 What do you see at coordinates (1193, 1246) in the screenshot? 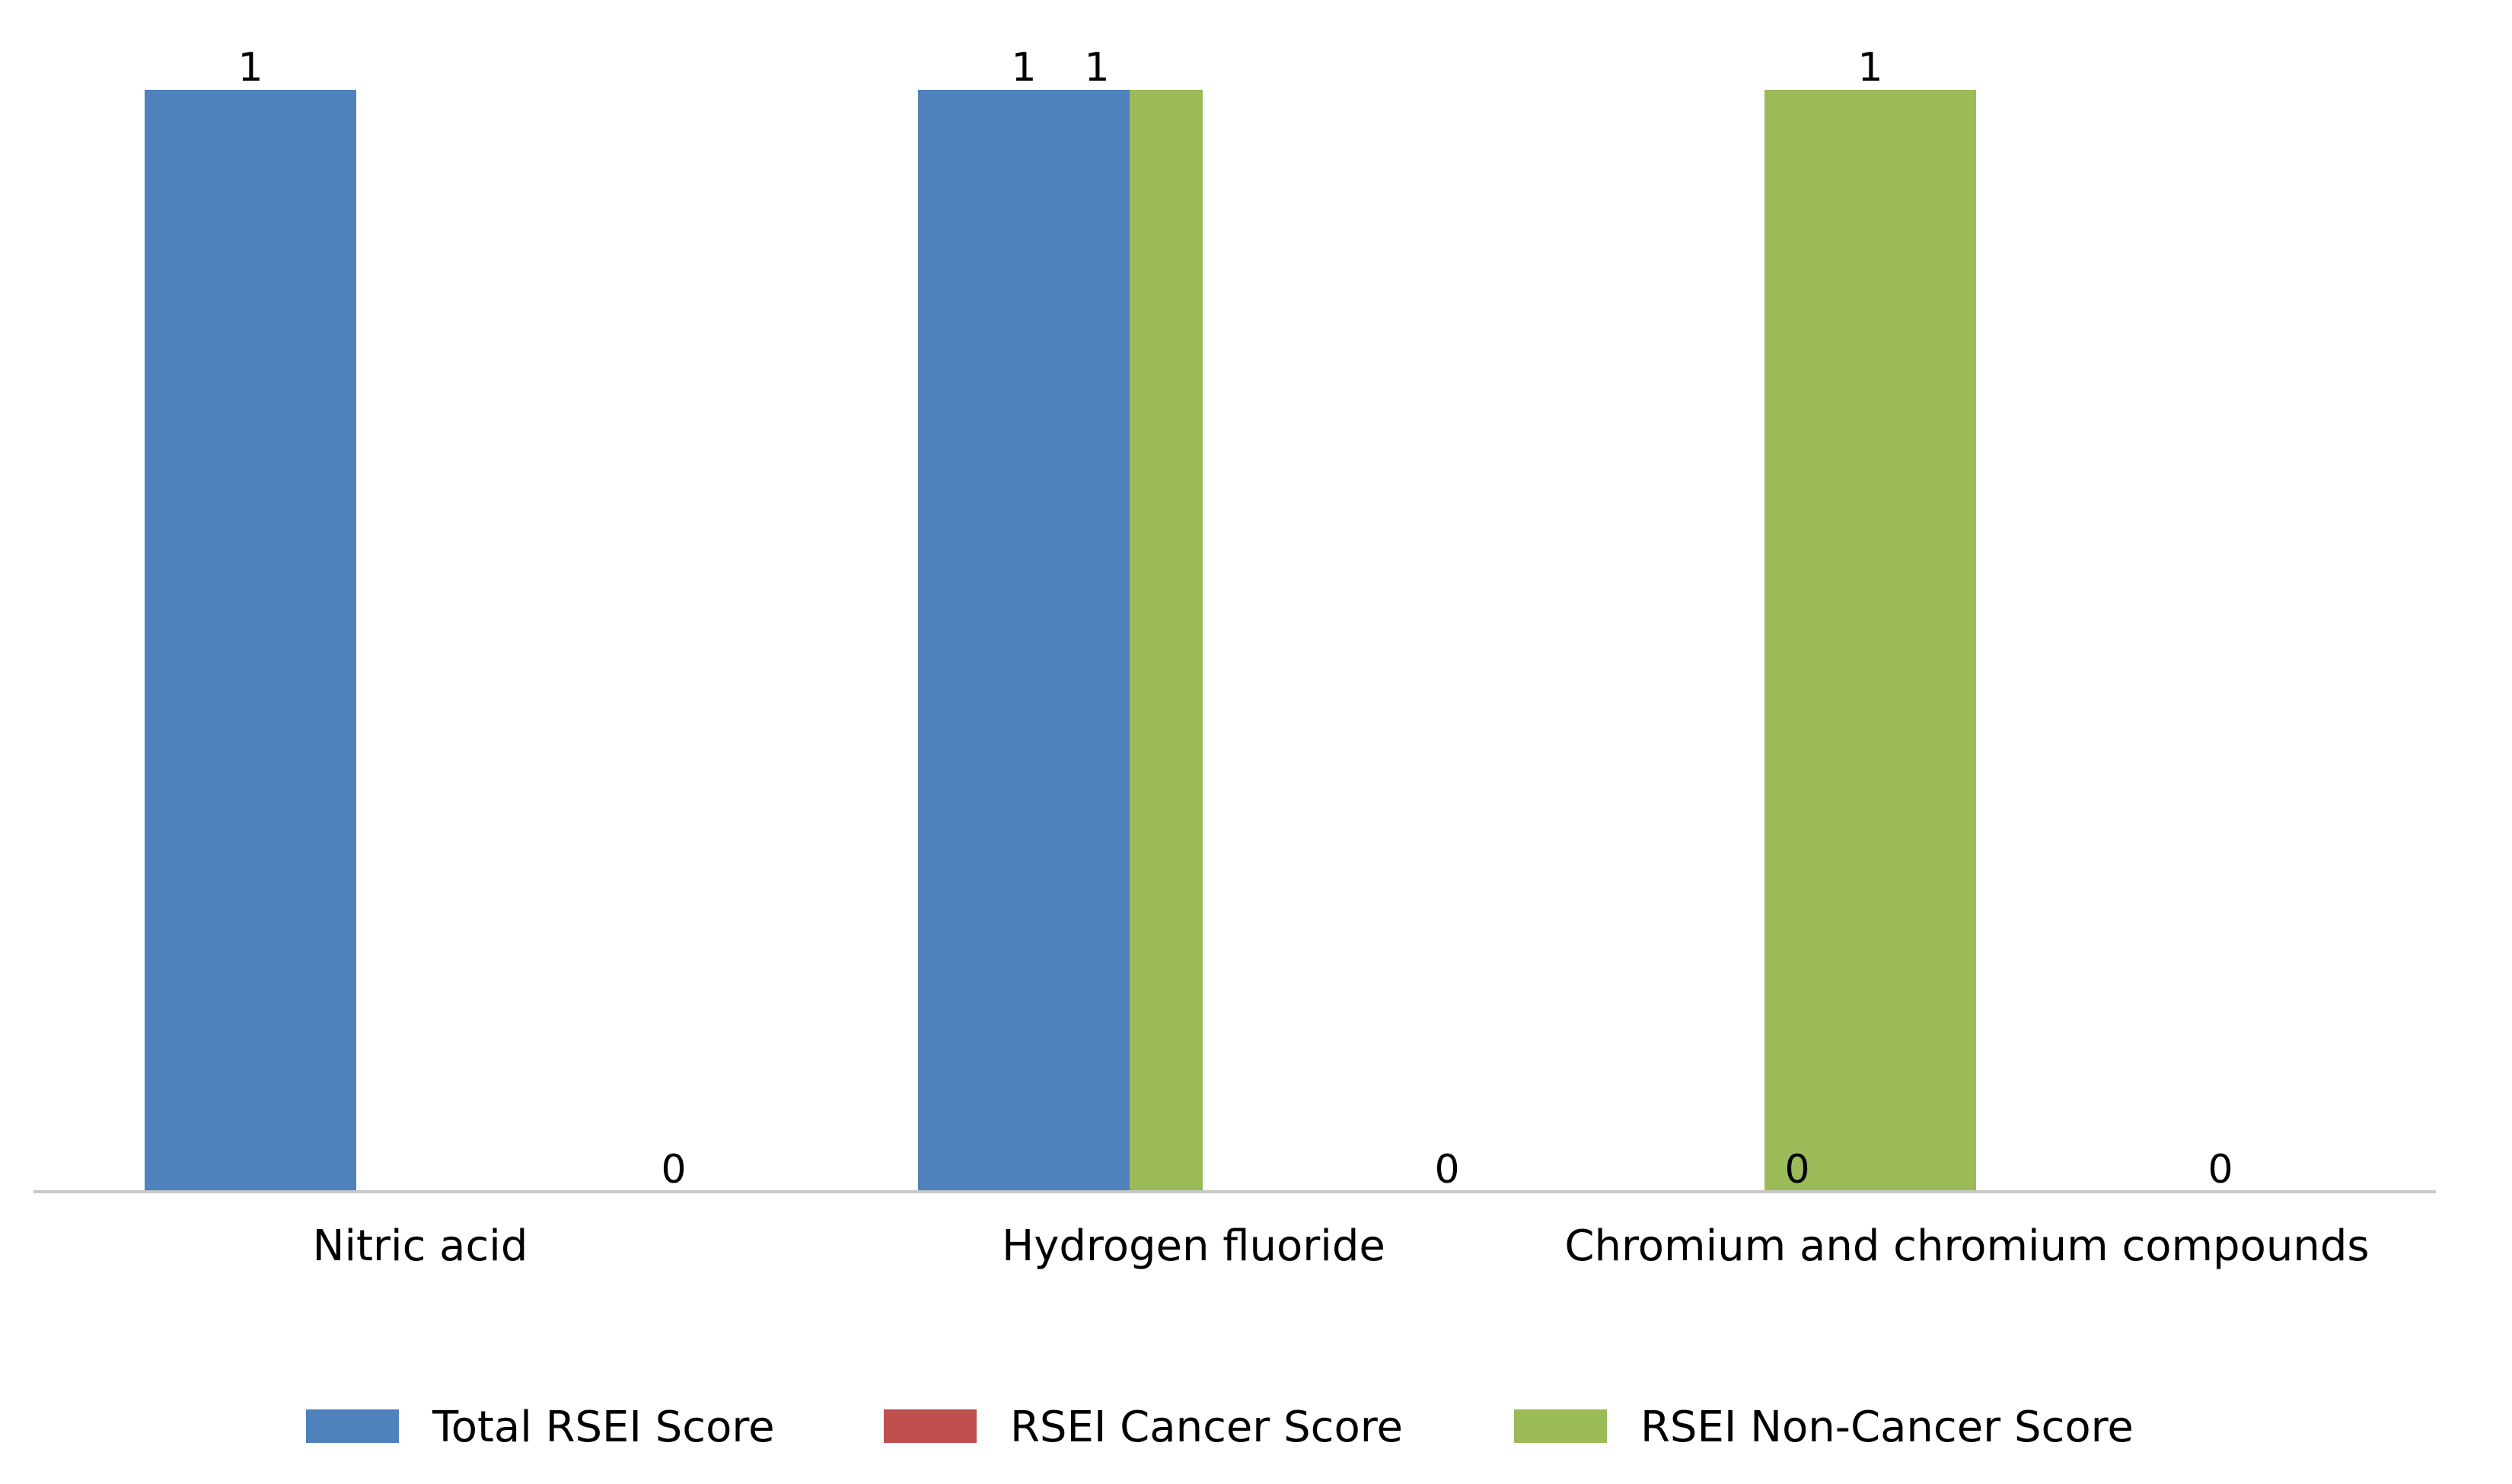
I see `category-label: Hydrogen fluoride` at bounding box center [1193, 1246].